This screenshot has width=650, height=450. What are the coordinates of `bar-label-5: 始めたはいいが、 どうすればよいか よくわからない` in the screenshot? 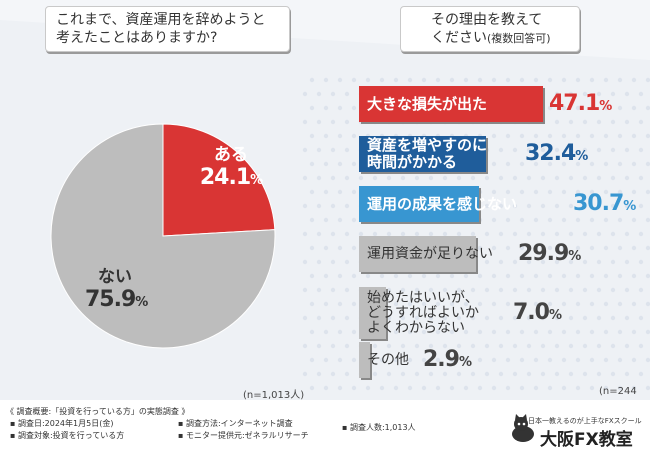 It's located at (423, 312).